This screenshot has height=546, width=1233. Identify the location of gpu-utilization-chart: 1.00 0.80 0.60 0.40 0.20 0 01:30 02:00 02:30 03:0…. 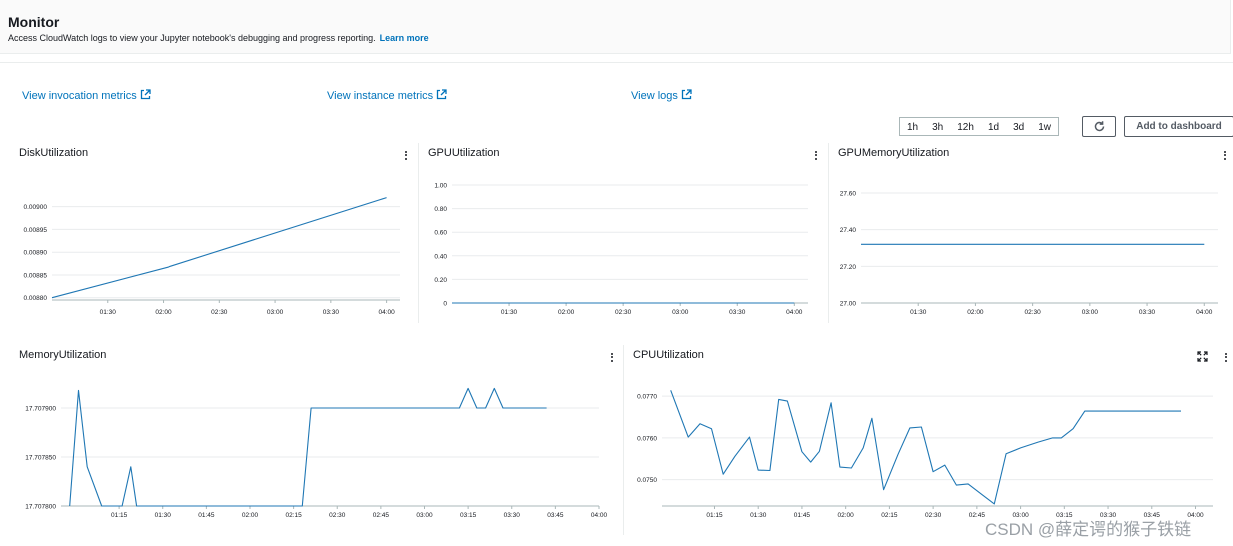
(621, 249).